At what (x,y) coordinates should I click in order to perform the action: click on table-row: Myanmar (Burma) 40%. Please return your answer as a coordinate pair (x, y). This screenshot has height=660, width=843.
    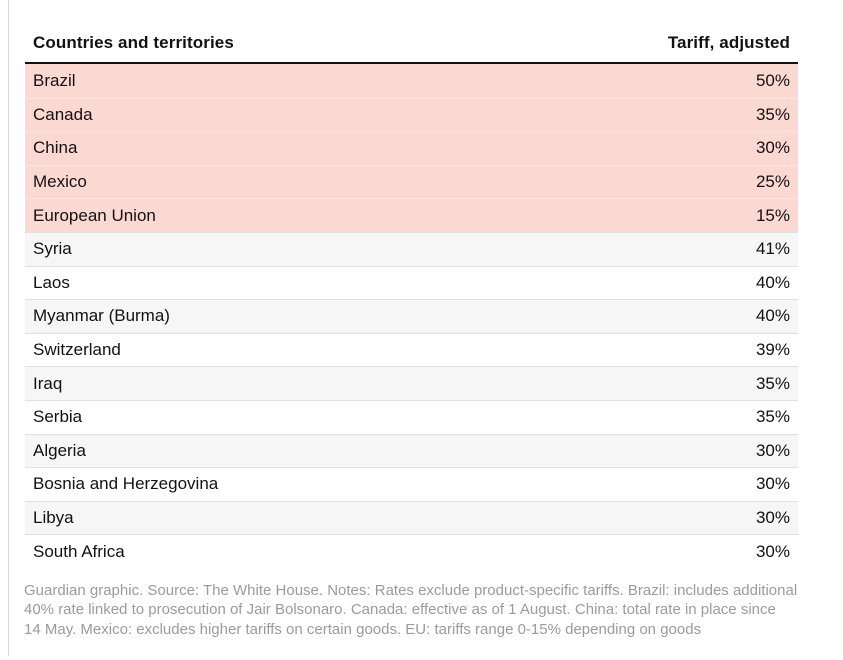
    Looking at the image, I should click on (411, 316).